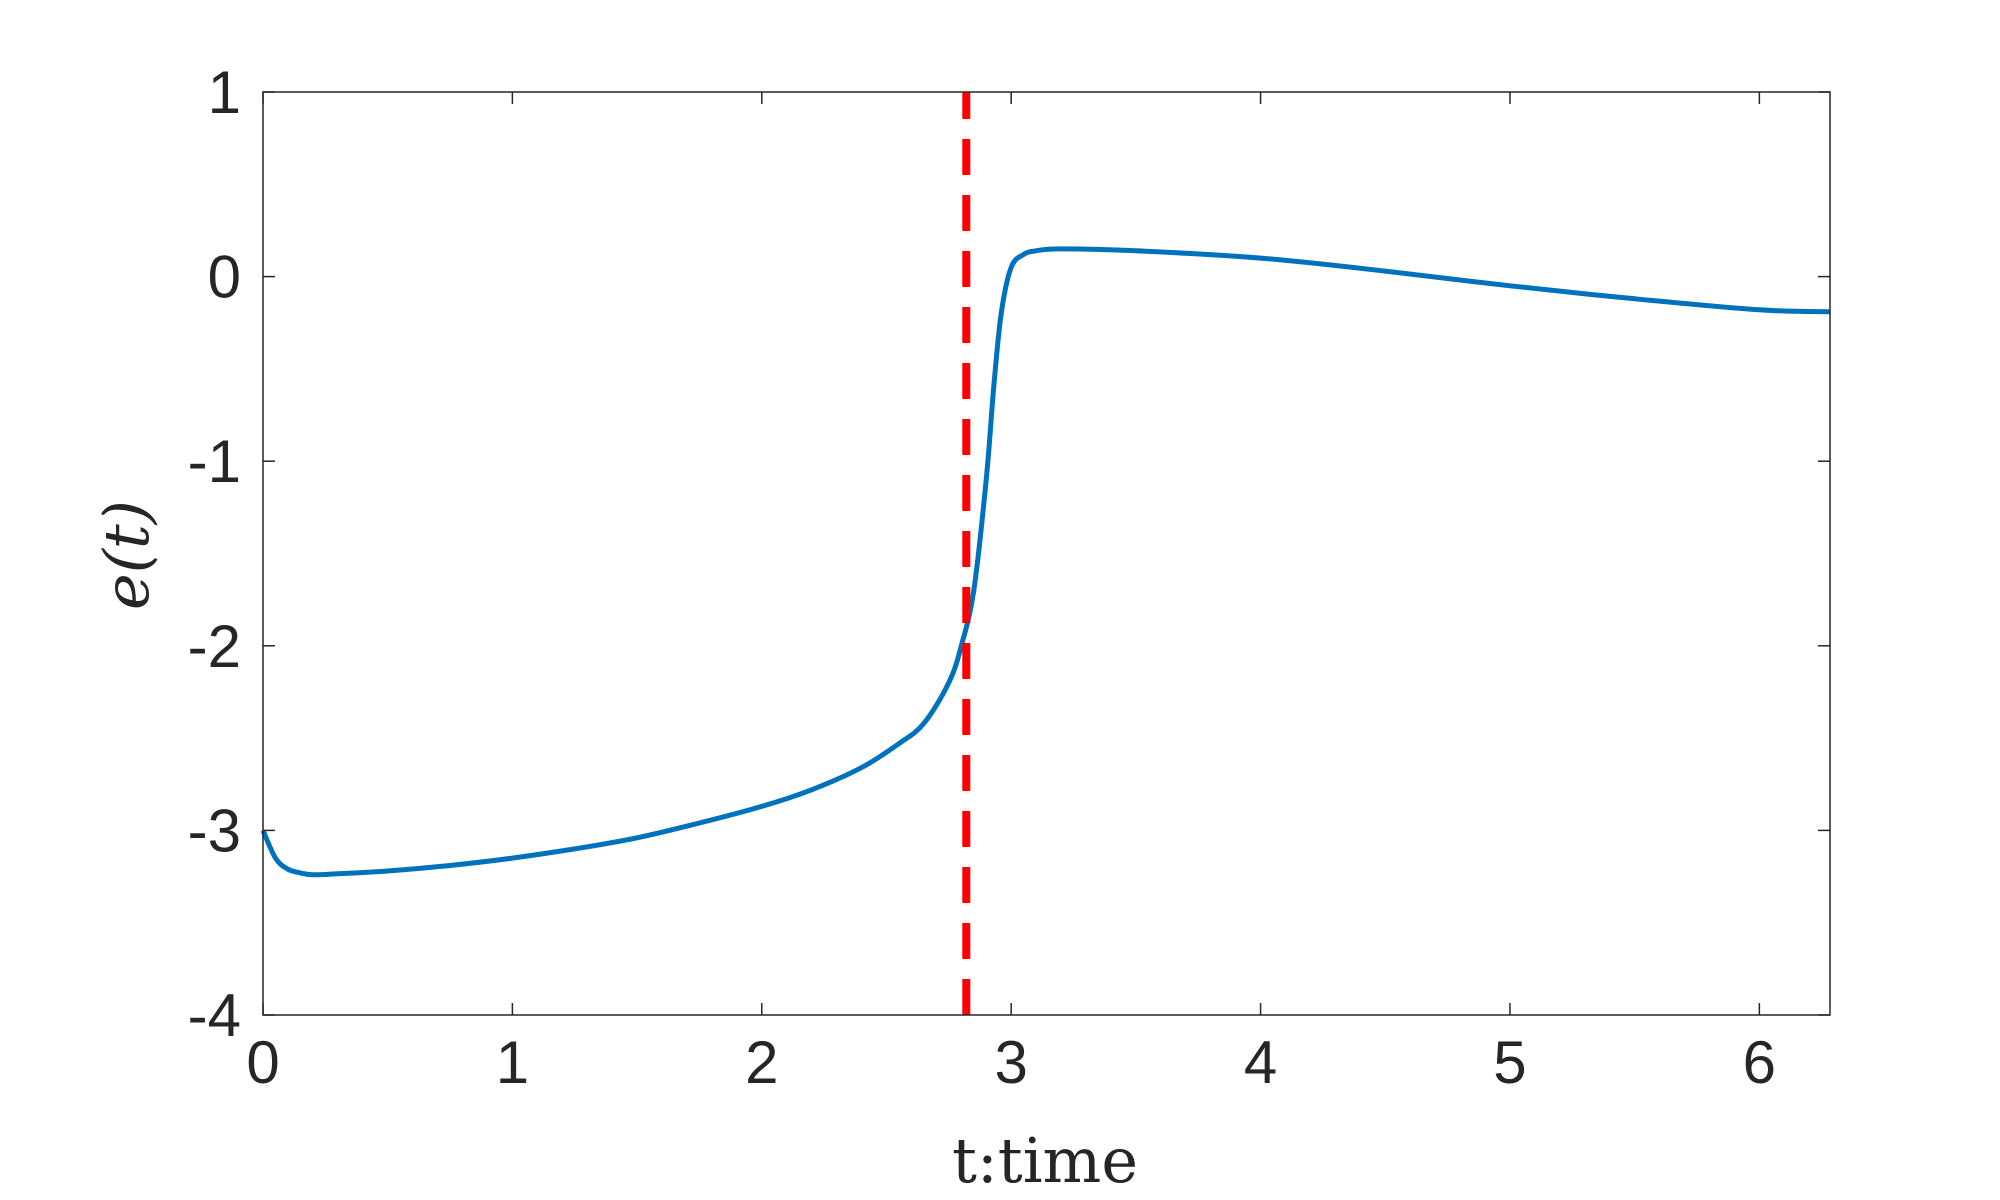 This screenshot has width=2000, height=1200. I want to click on x-tick-label: 4, so click(1260, 1062).